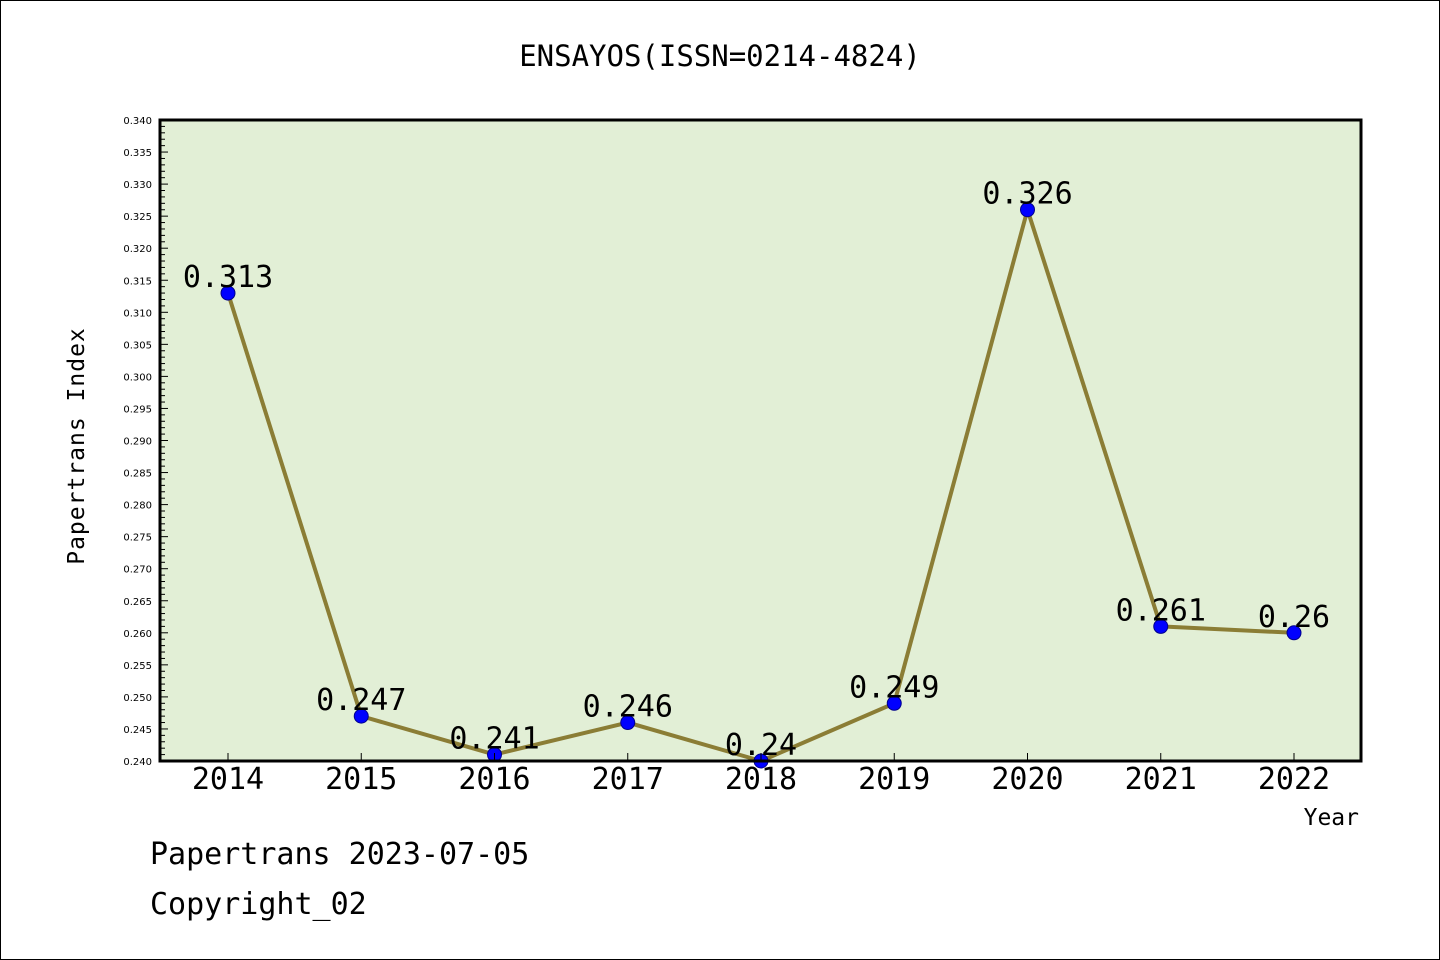 Image resolution: width=1440 pixels, height=960 pixels. I want to click on y-tick-label: 0.265, so click(137, 602).